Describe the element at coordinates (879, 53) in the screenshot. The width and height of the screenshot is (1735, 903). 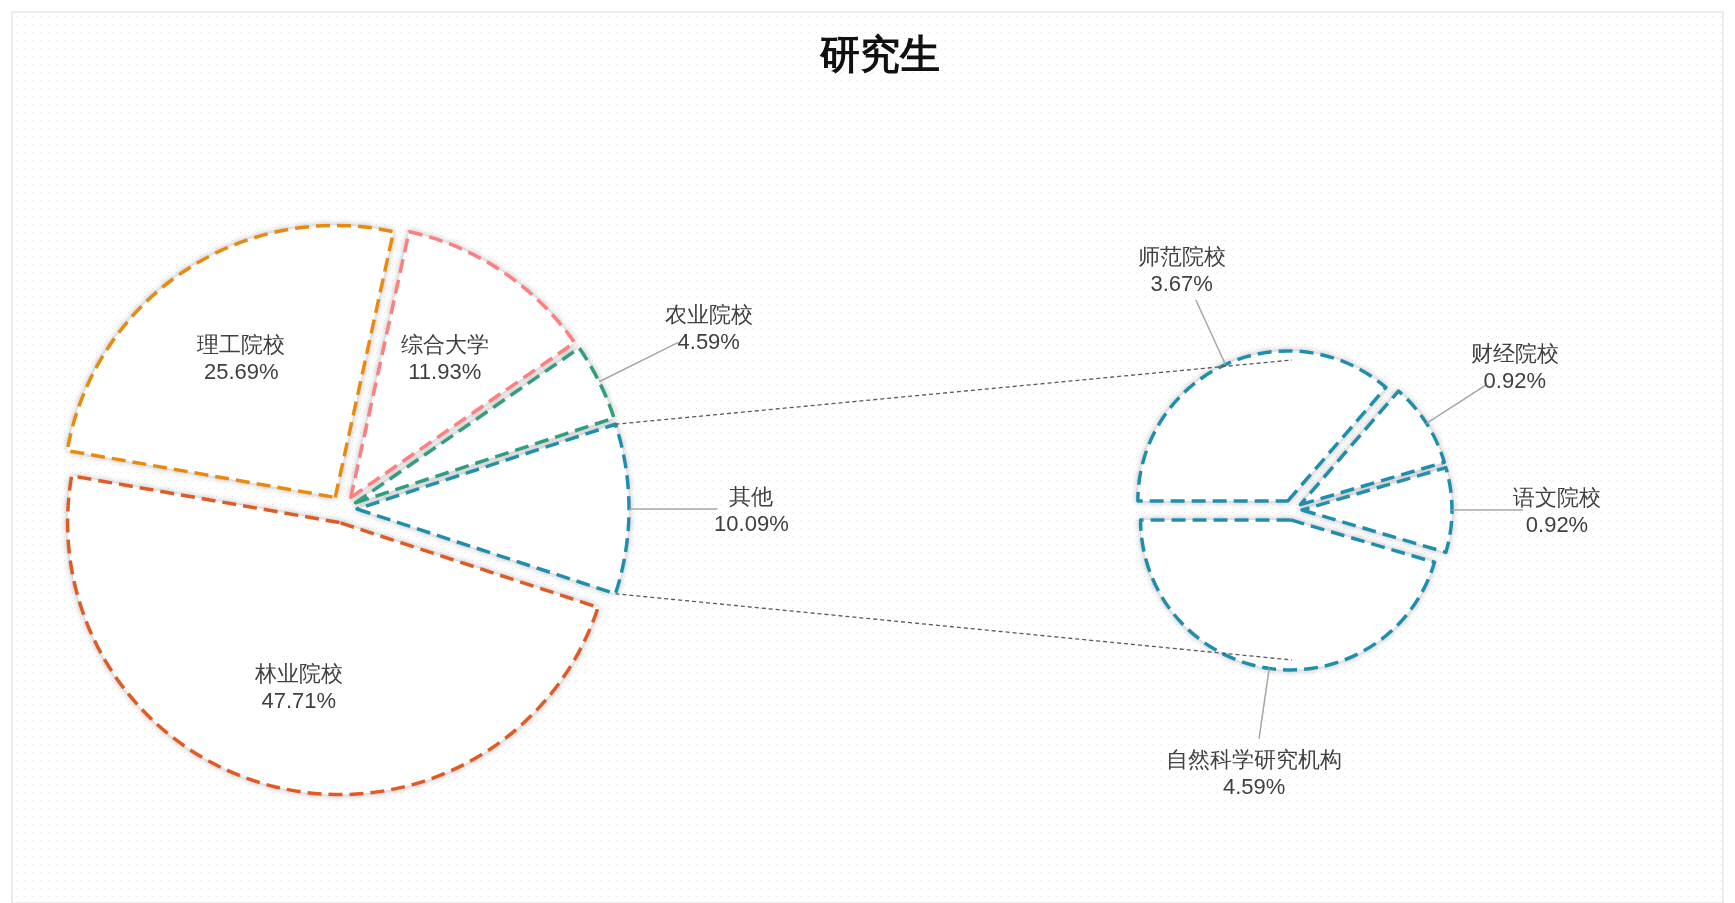
I see `text: 研究生` at that location.